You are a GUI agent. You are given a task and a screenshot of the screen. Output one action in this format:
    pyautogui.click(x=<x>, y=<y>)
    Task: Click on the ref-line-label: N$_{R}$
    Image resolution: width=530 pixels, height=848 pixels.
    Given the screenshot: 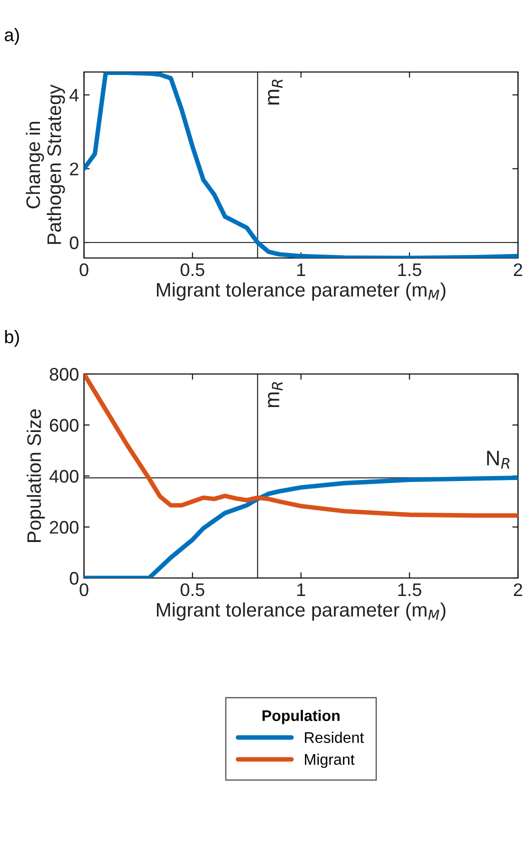 What is the action you would take?
    pyautogui.click(x=498, y=459)
    